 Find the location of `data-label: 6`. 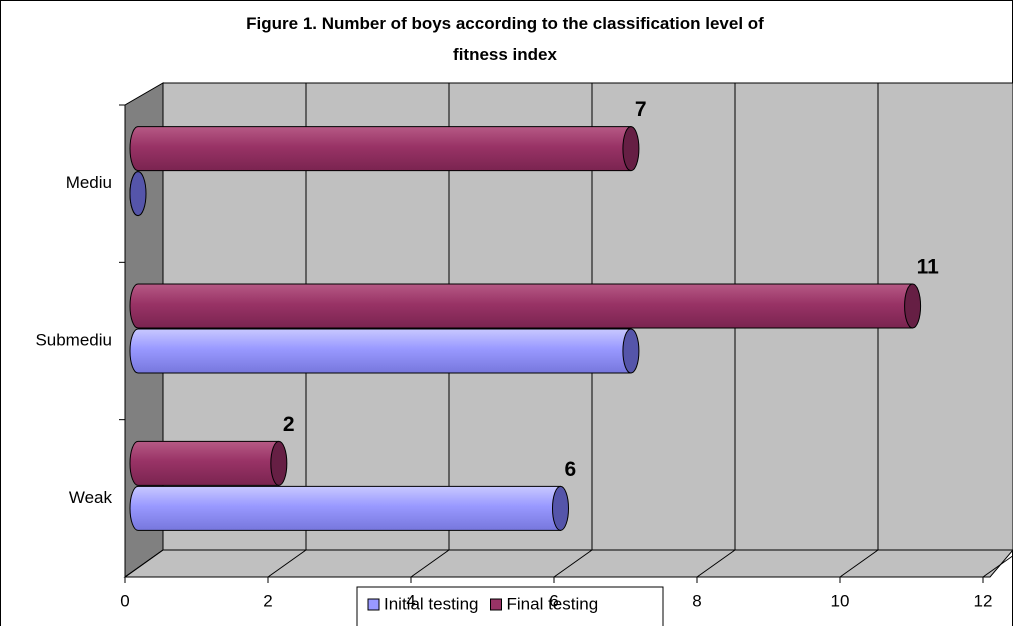

data-label: 6 is located at coordinates (571, 469).